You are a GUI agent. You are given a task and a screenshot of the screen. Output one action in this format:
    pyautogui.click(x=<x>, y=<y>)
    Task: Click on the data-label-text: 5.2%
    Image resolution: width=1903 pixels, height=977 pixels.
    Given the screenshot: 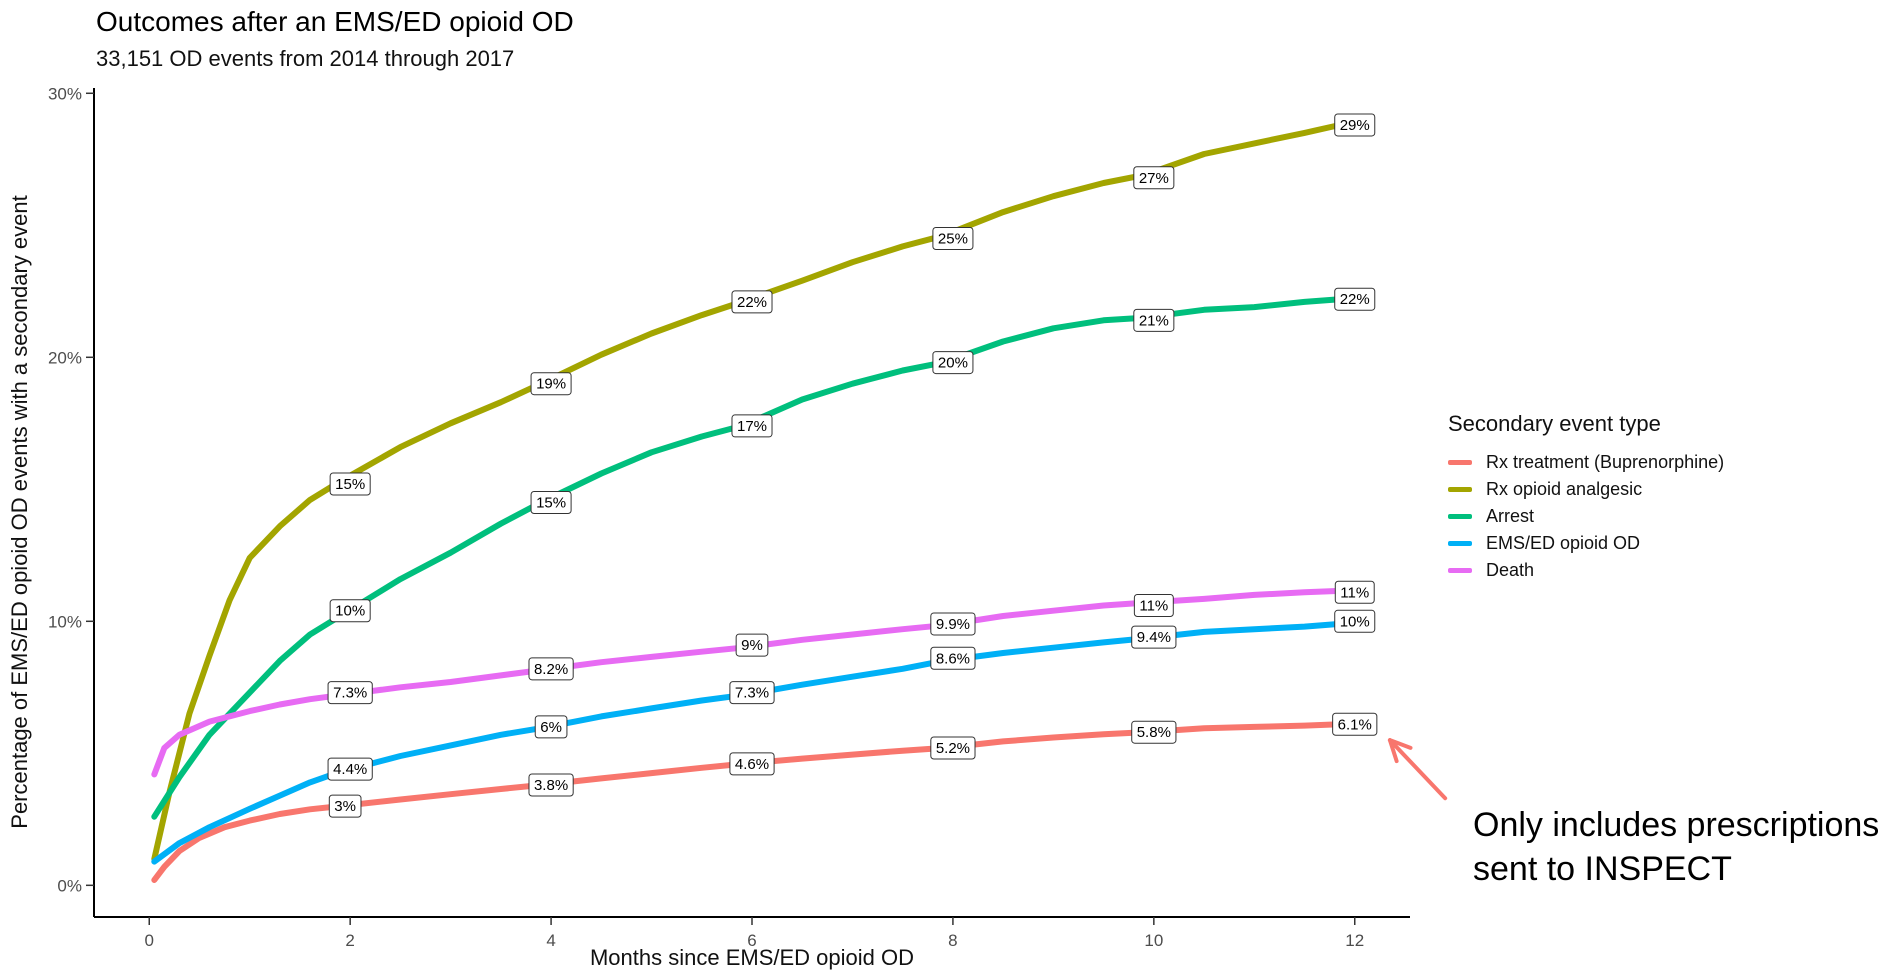 What is the action you would take?
    pyautogui.click(x=953, y=748)
    